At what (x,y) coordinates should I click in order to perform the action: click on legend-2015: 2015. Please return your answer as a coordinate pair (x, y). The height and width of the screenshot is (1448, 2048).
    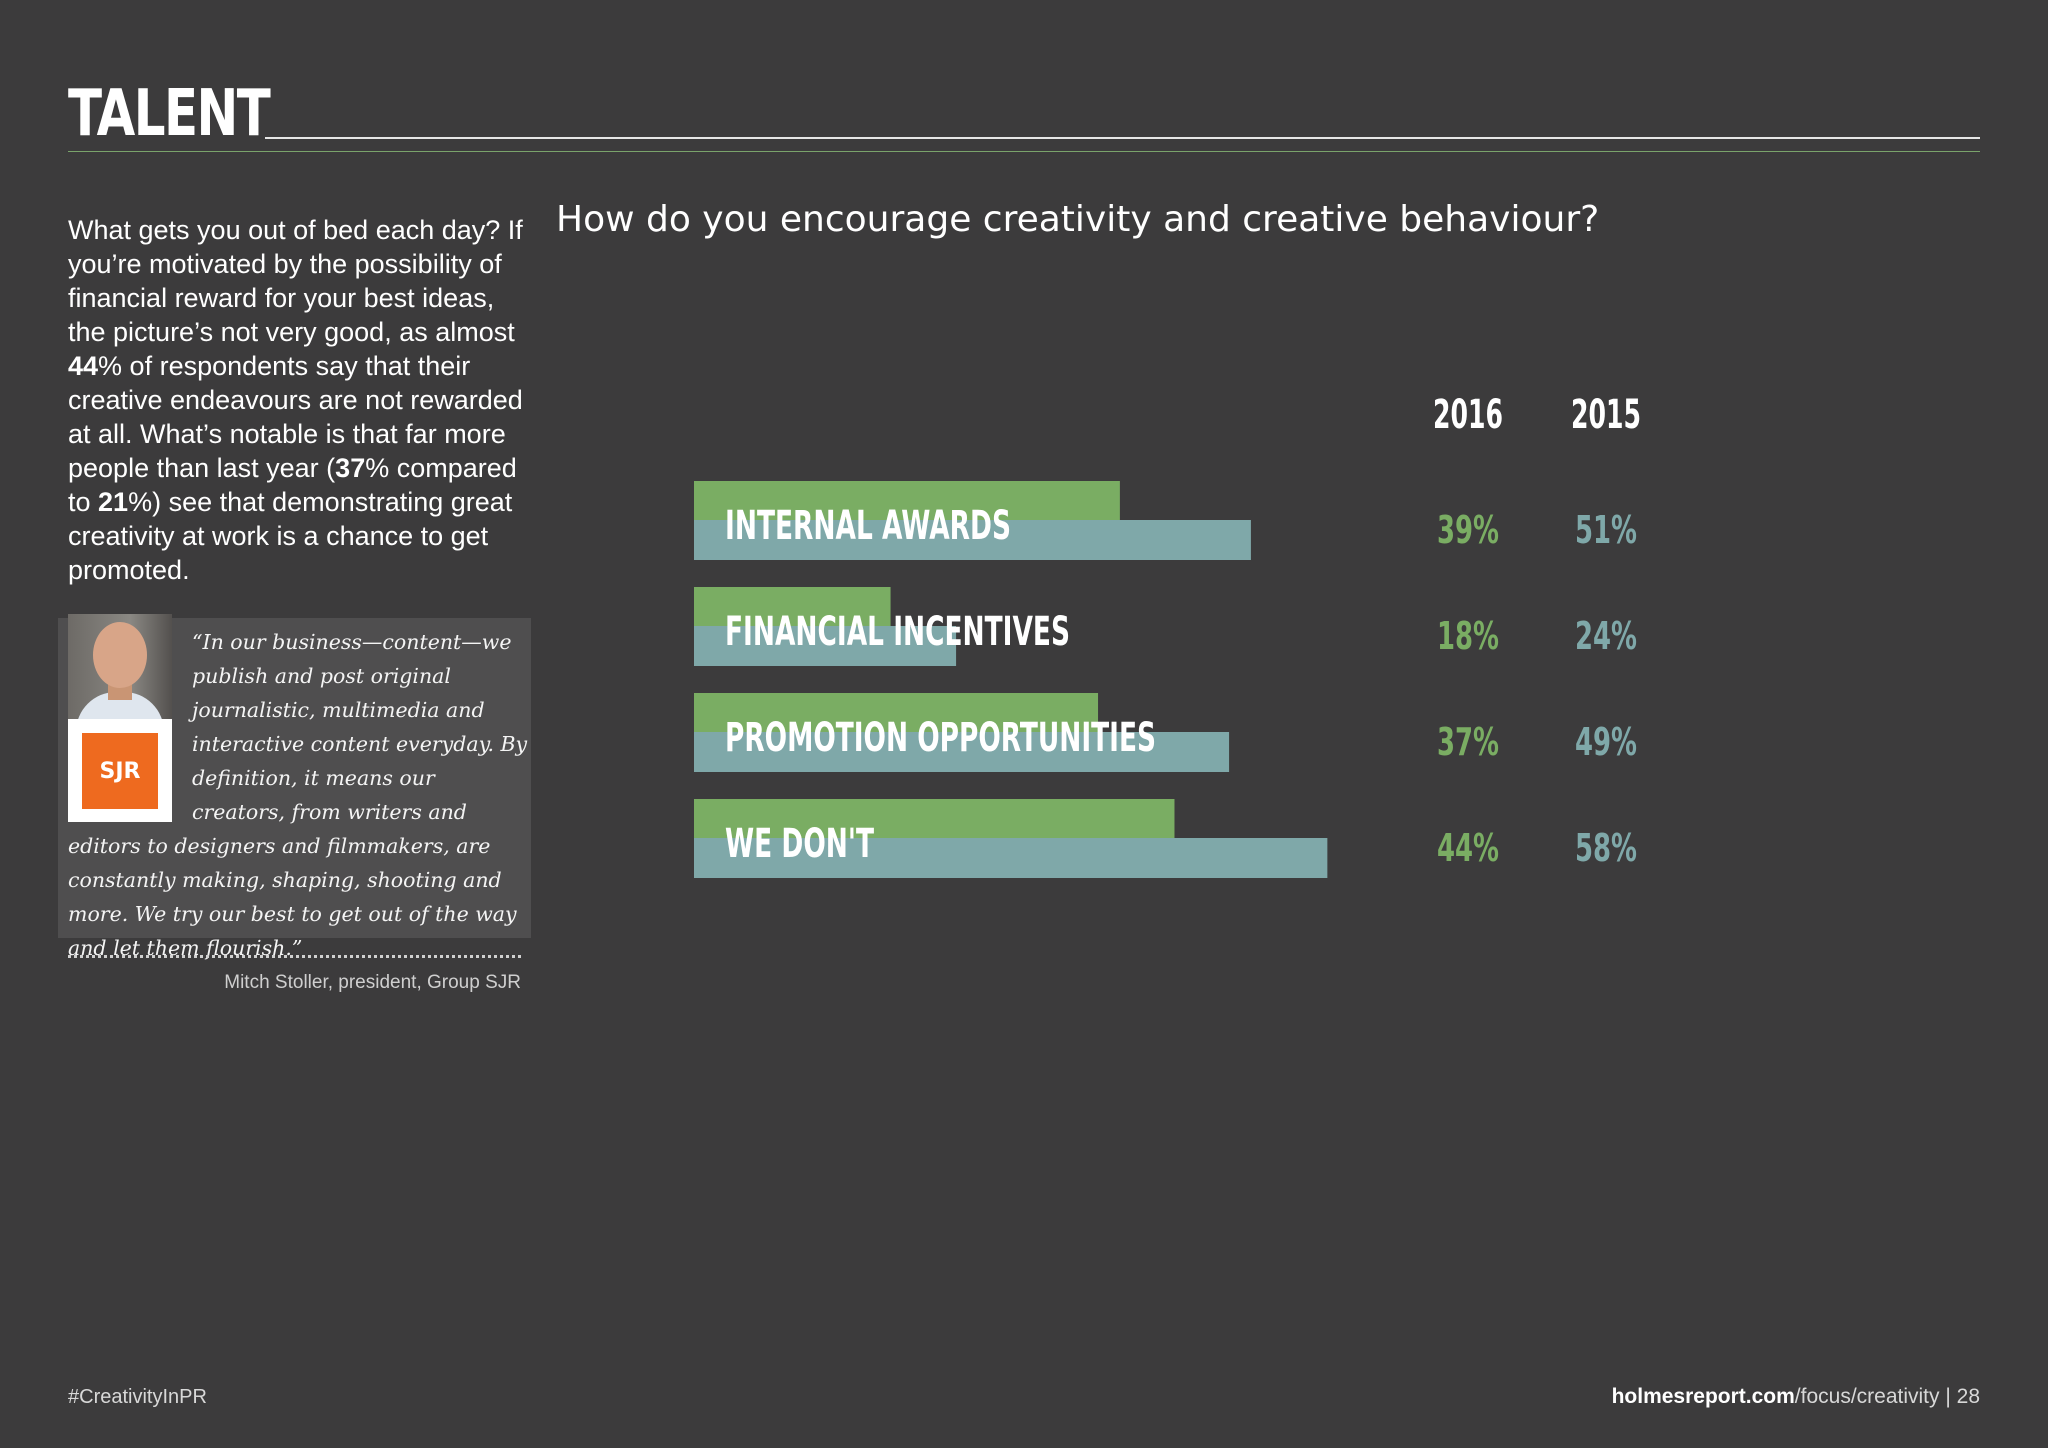
    Looking at the image, I should click on (1606, 415).